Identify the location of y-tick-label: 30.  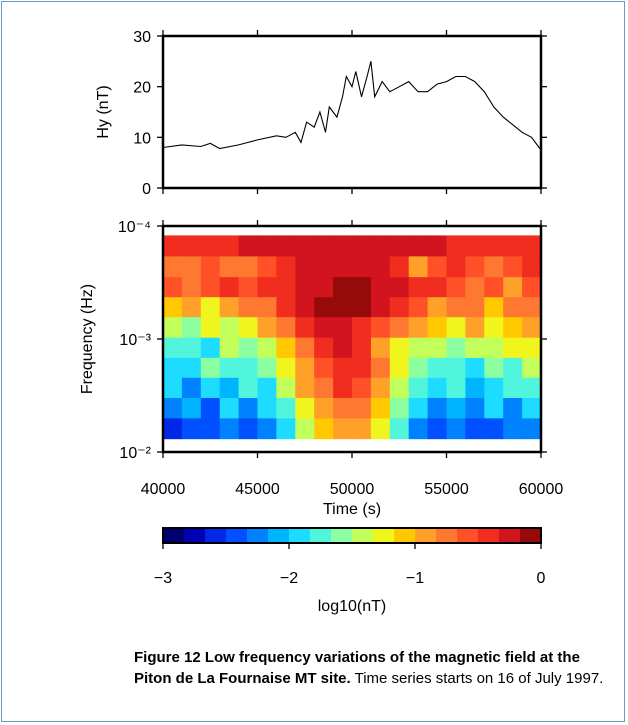
(142, 37).